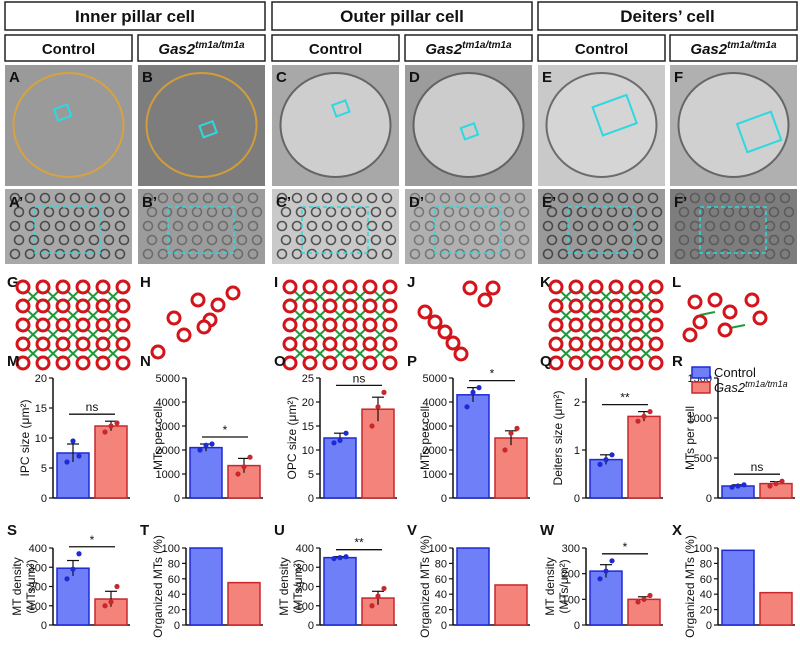 This screenshot has height=652, width=800. What do you see at coordinates (547, 530) in the screenshot?
I see `panel-letter: W` at bounding box center [547, 530].